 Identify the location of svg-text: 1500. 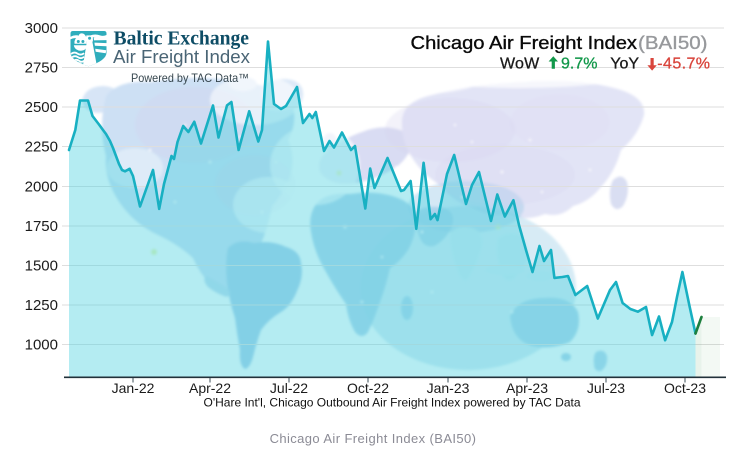
(41, 266).